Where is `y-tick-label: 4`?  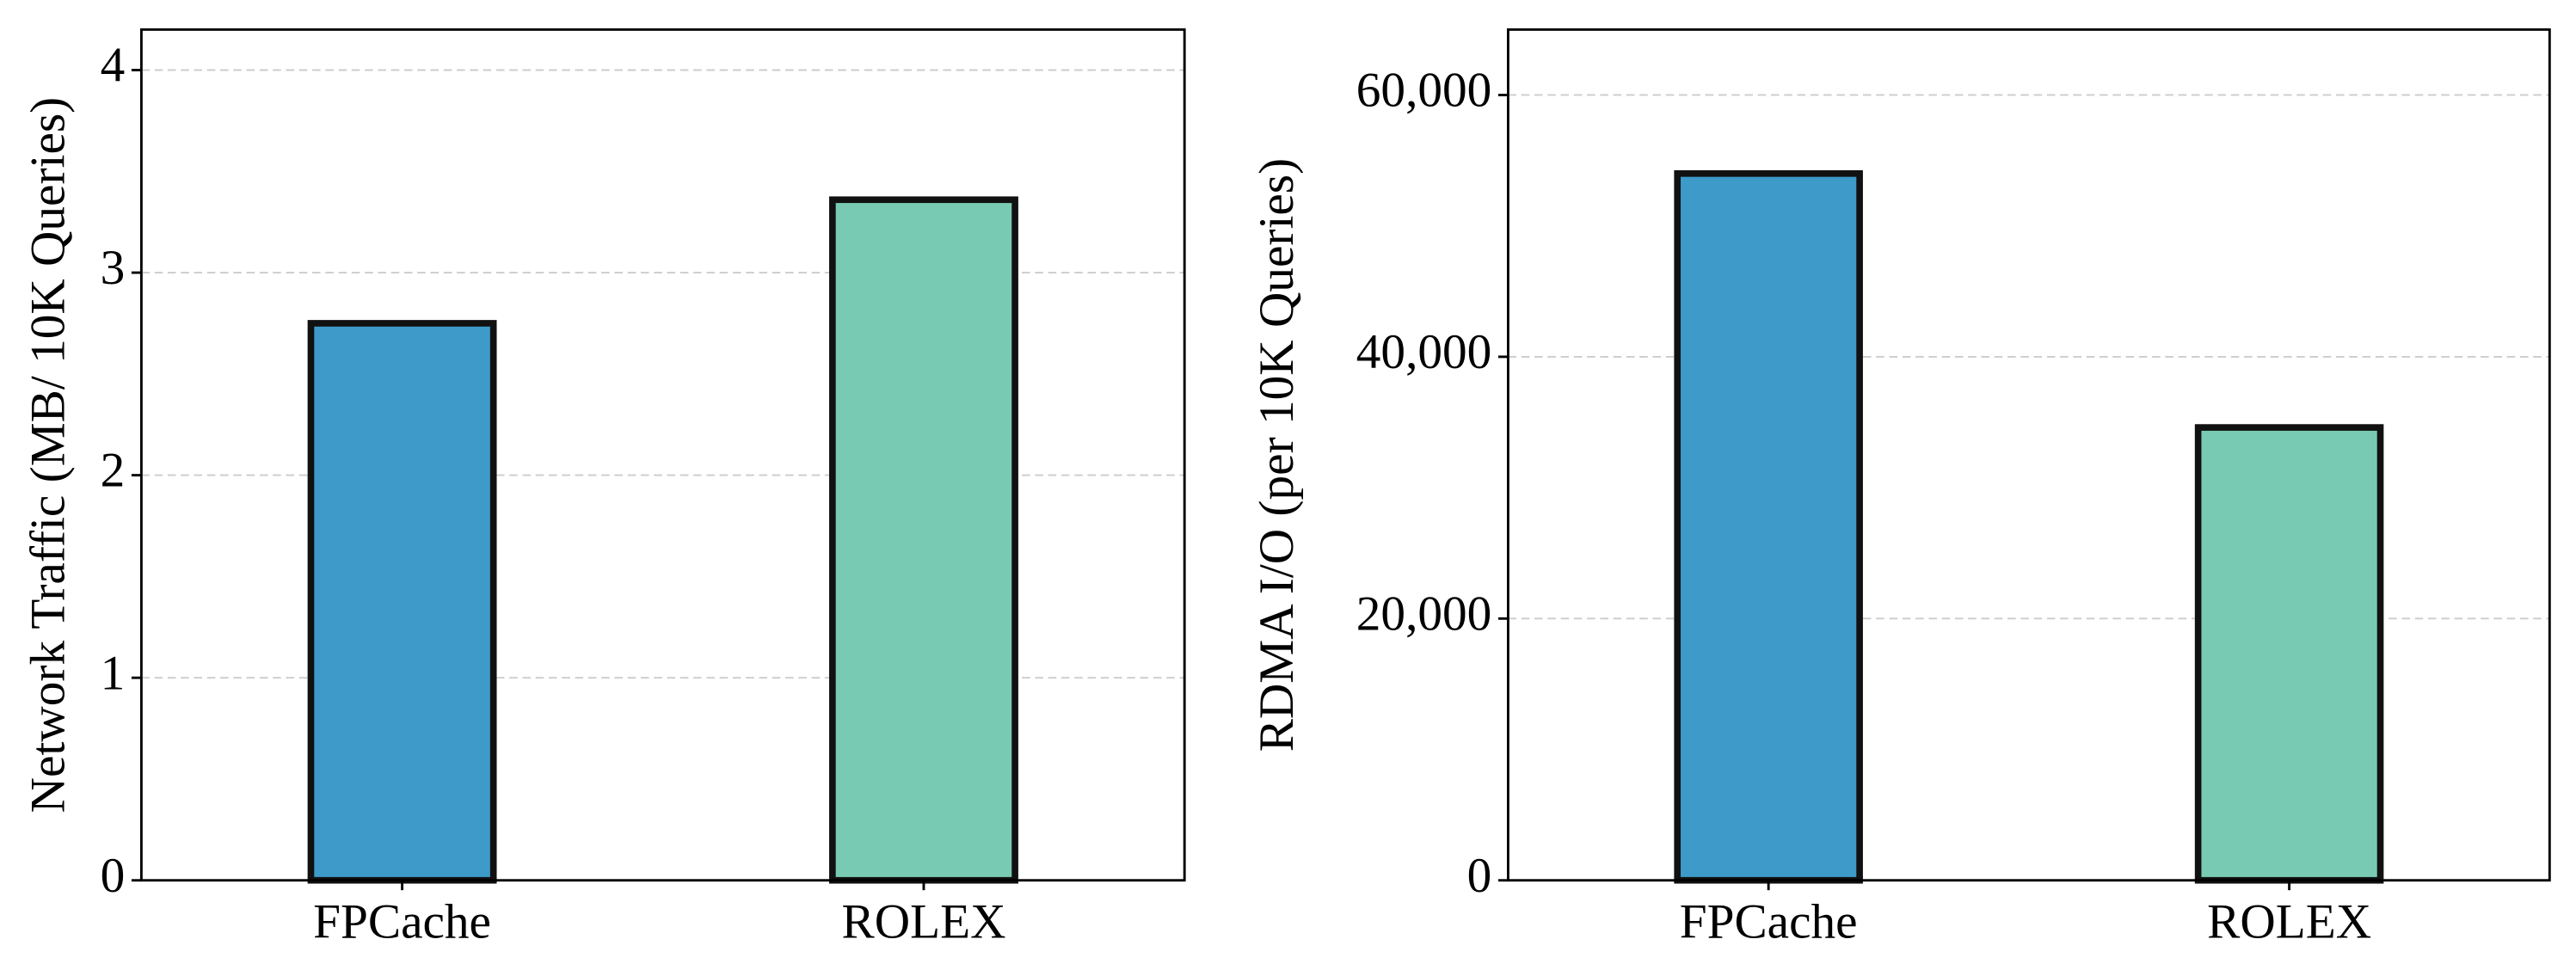
y-tick-label: 4 is located at coordinates (114, 66).